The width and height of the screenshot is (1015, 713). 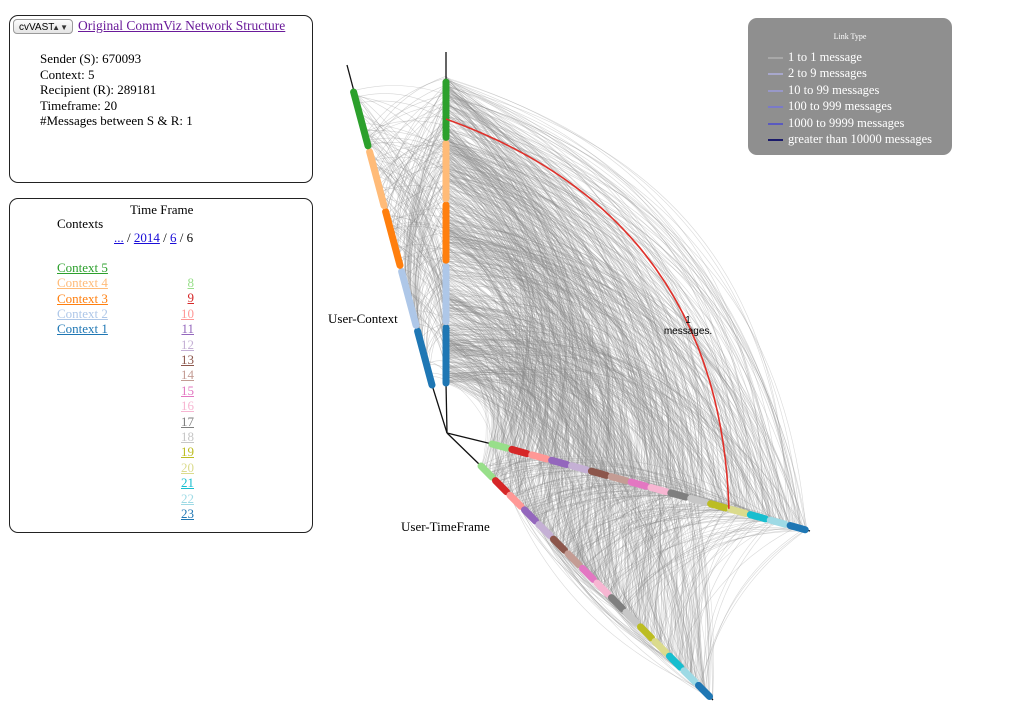 What do you see at coordinates (187, 514) in the screenshot?
I see `timeframe-link: 23` at bounding box center [187, 514].